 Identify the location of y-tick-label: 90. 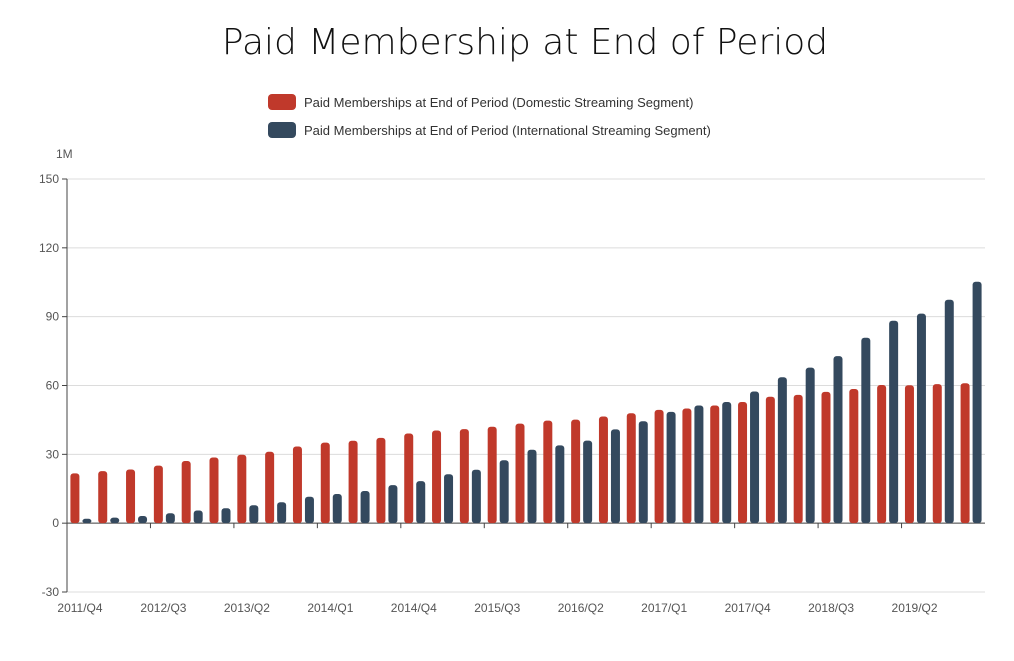
(53, 317).